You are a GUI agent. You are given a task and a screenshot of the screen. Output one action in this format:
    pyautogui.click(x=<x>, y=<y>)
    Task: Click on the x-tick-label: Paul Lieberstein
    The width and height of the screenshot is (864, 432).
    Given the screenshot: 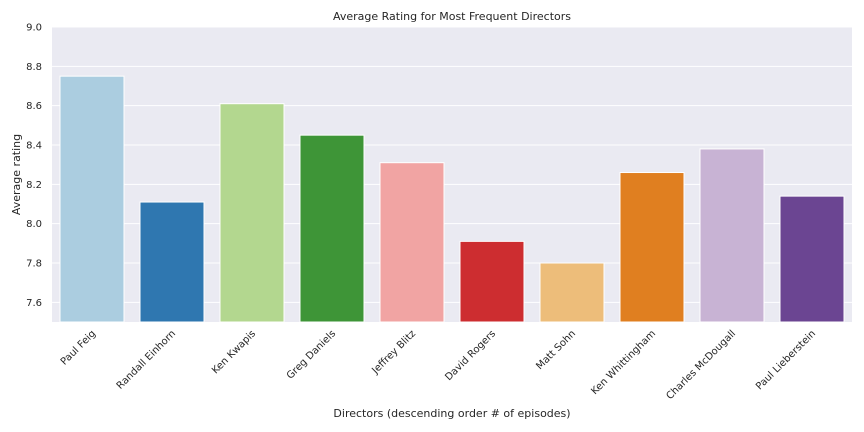 What is the action you would take?
    pyautogui.click(x=786, y=360)
    